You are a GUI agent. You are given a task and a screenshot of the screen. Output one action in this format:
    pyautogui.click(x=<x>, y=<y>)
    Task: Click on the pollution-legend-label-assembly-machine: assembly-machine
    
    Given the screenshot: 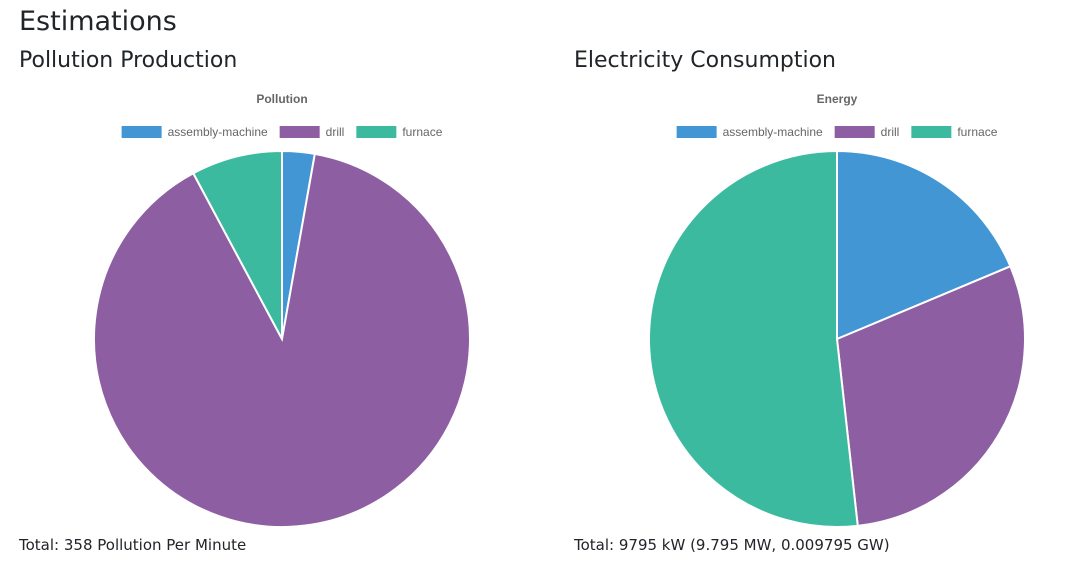 What is the action you would take?
    pyautogui.click(x=218, y=132)
    